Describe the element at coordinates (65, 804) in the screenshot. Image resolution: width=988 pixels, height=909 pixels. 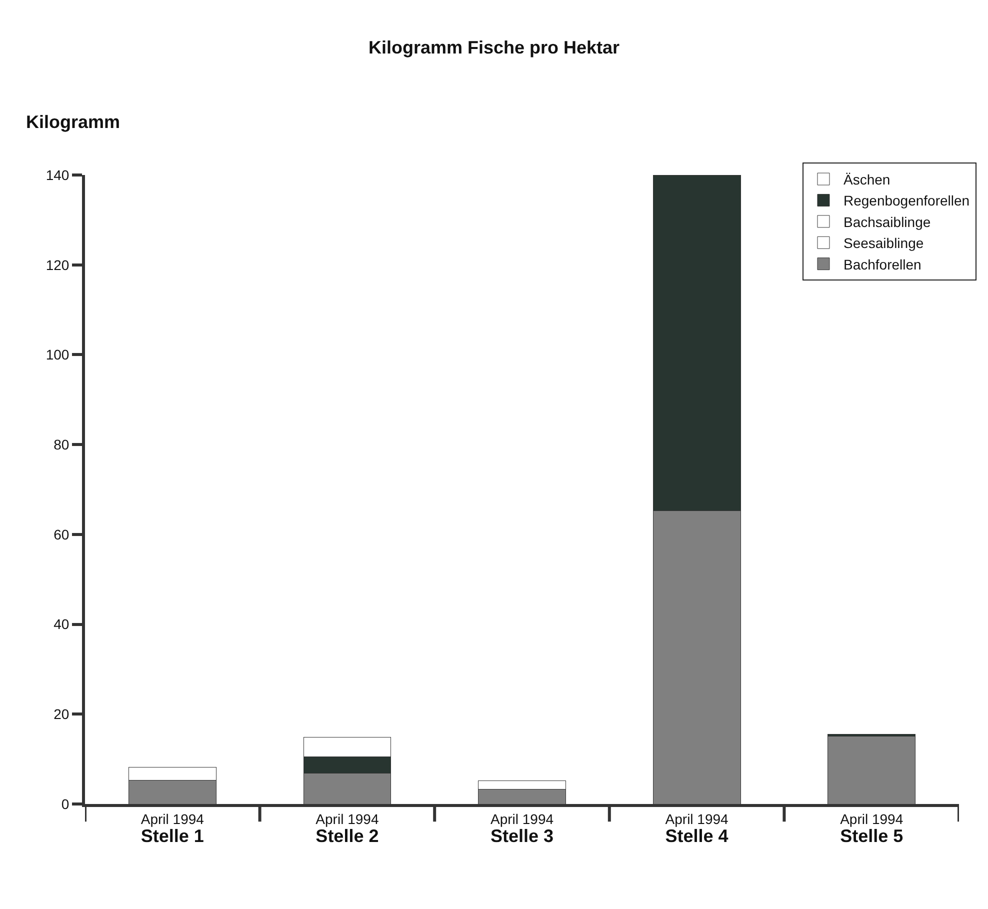
I see `y-tick-label: 0` at that location.